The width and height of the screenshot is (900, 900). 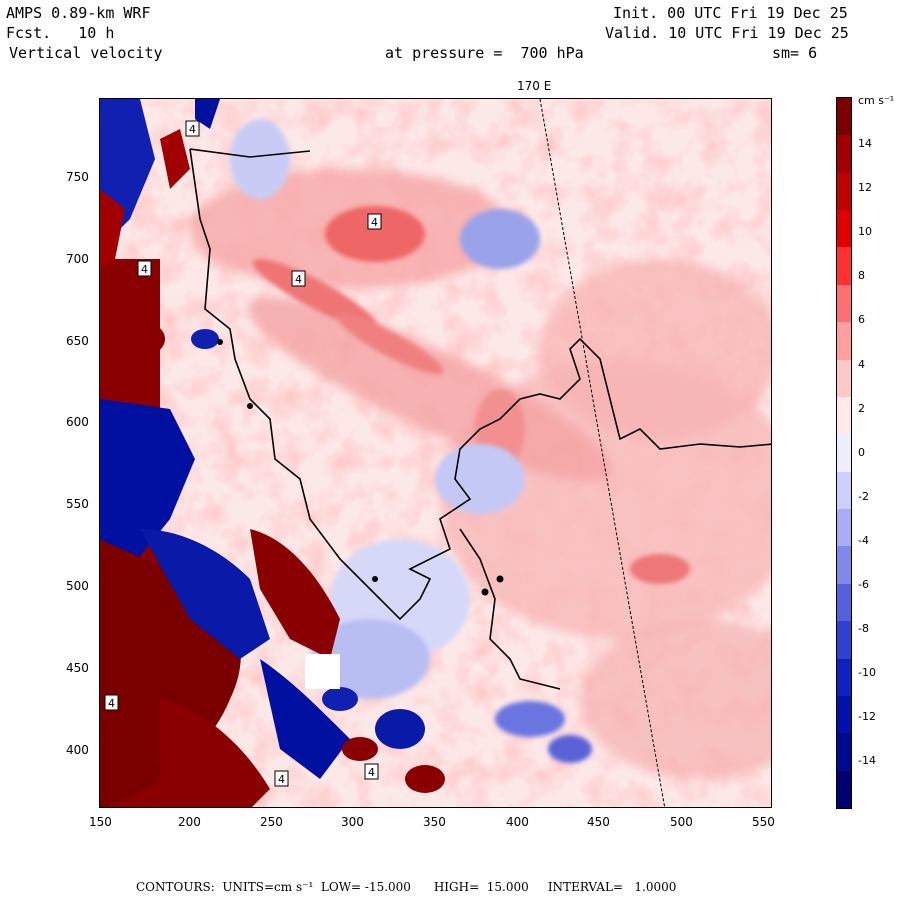 I want to click on x-tick-300: 300, so click(x=352, y=822).